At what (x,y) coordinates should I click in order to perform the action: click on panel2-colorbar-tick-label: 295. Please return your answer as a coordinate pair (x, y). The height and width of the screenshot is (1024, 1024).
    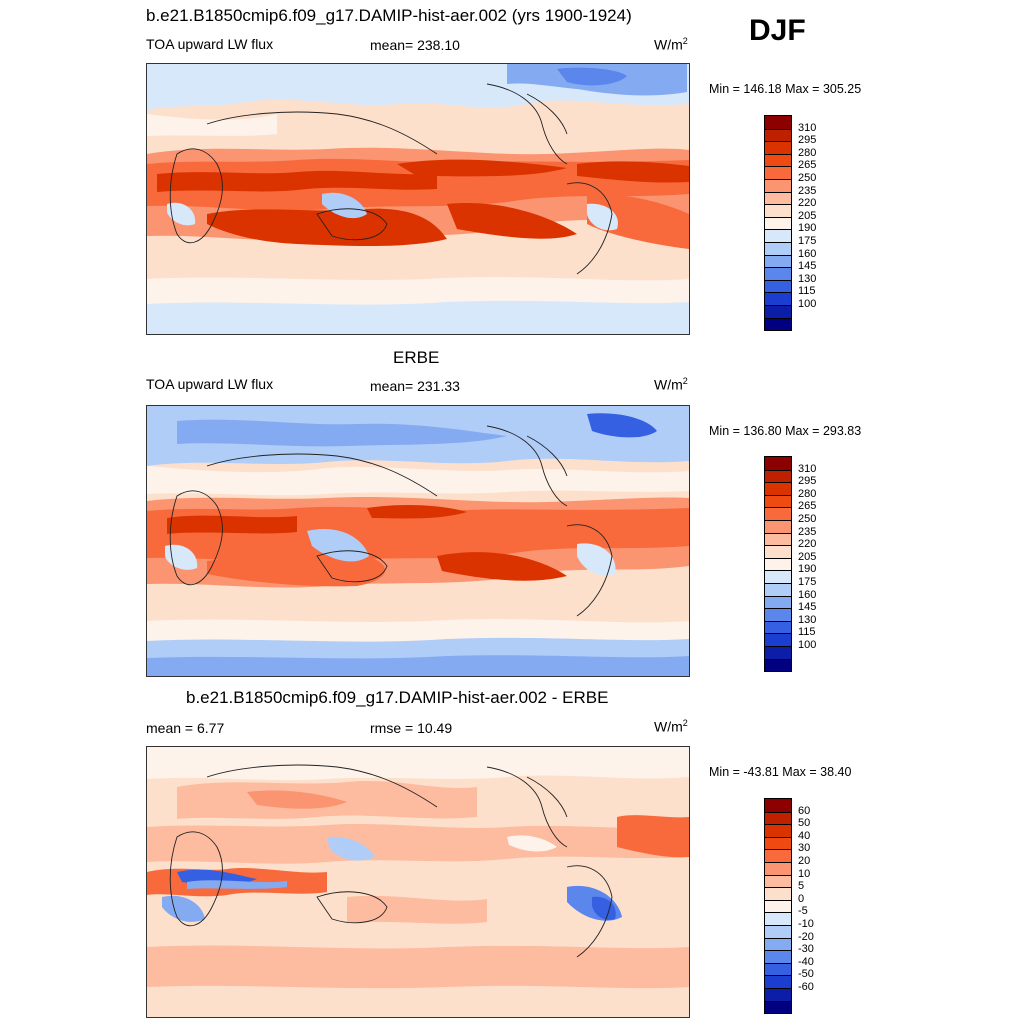
    Looking at the image, I should click on (807, 481).